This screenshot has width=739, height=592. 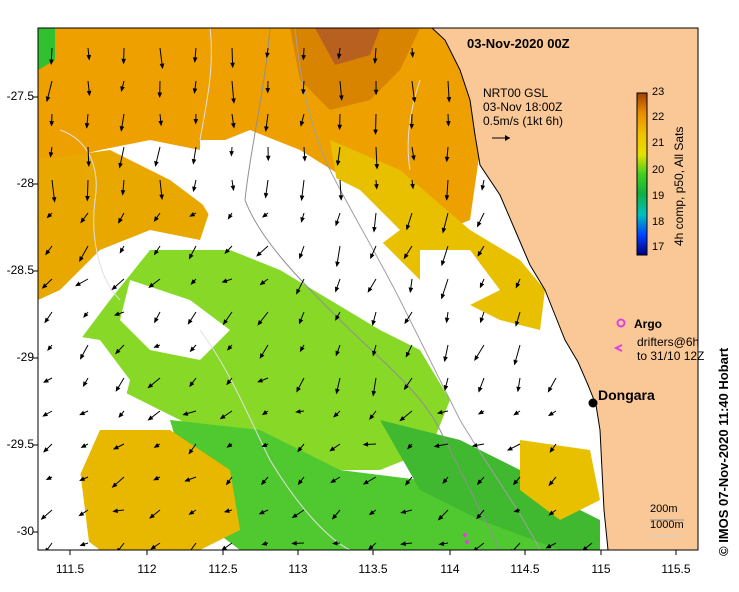 What do you see at coordinates (25, 183) in the screenshot?
I see `lat-tick-label: -28` at bounding box center [25, 183].